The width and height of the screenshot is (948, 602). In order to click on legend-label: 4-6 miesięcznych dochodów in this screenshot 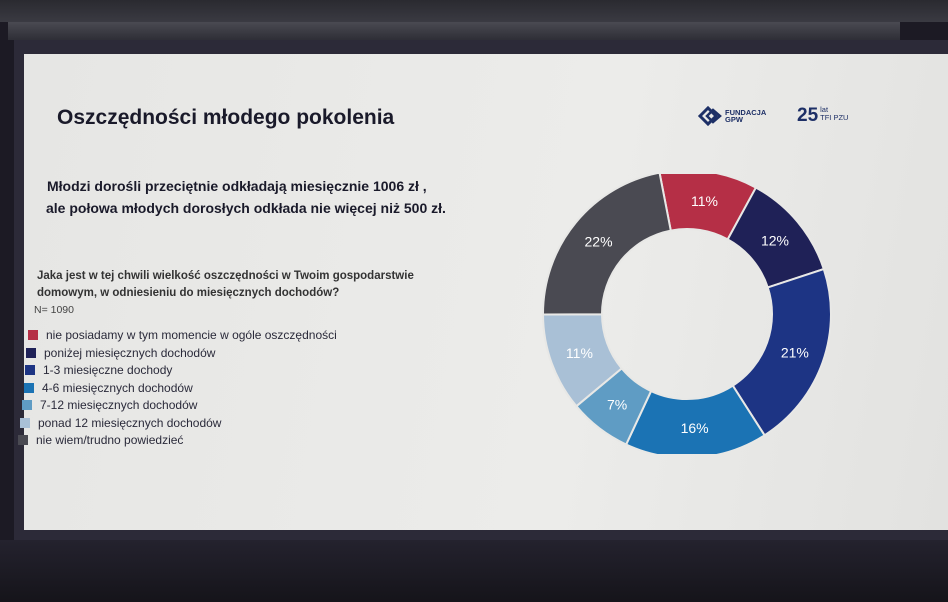, I will do `click(117, 387)`.